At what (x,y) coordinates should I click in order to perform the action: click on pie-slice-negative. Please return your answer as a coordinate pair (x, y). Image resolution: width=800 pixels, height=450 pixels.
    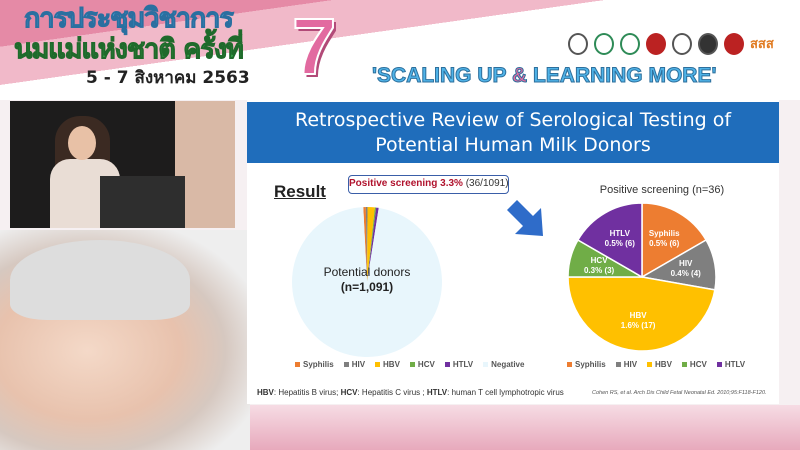
    Looking at the image, I should click on (367, 282).